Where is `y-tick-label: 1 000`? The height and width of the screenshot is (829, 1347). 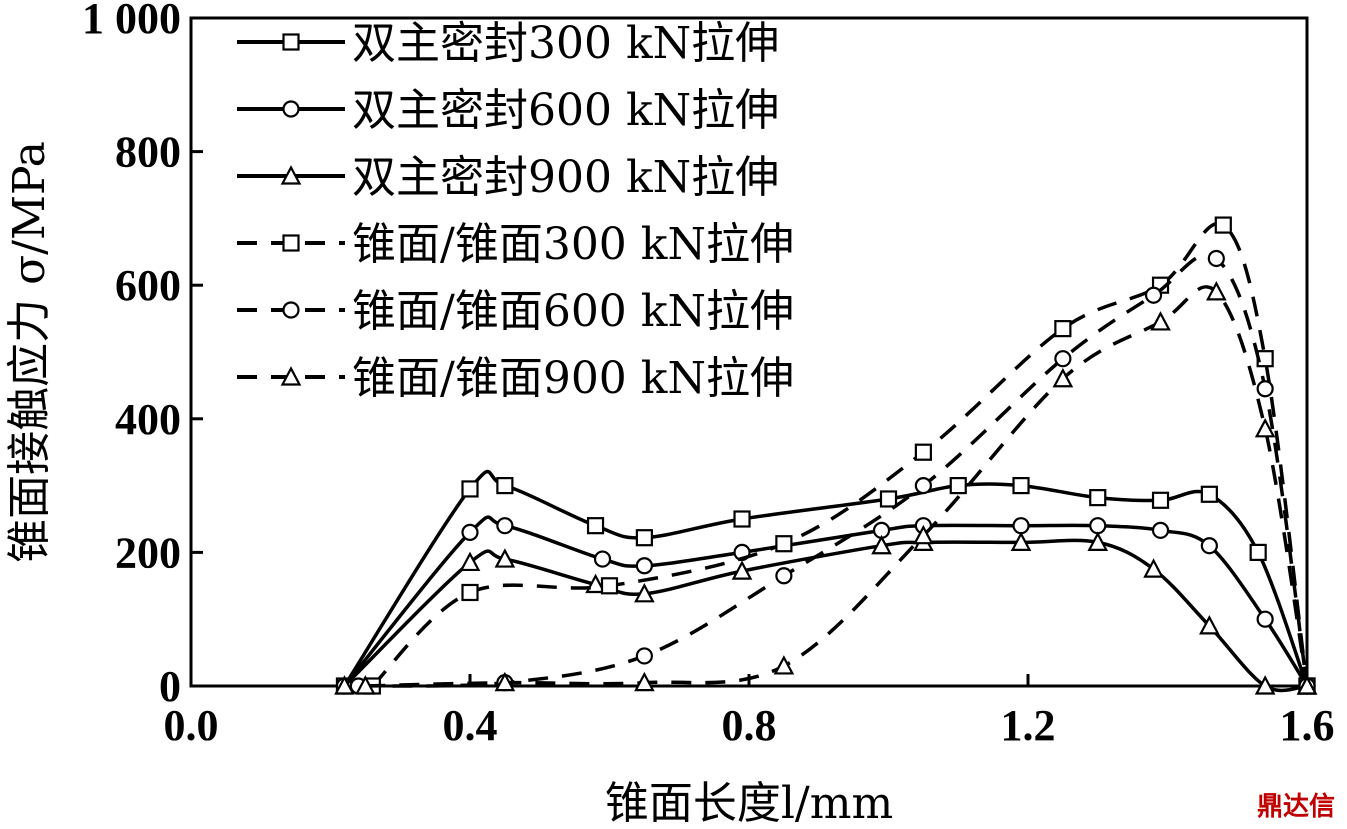
y-tick-label: 1 000 is located at coordinates (131, 21).